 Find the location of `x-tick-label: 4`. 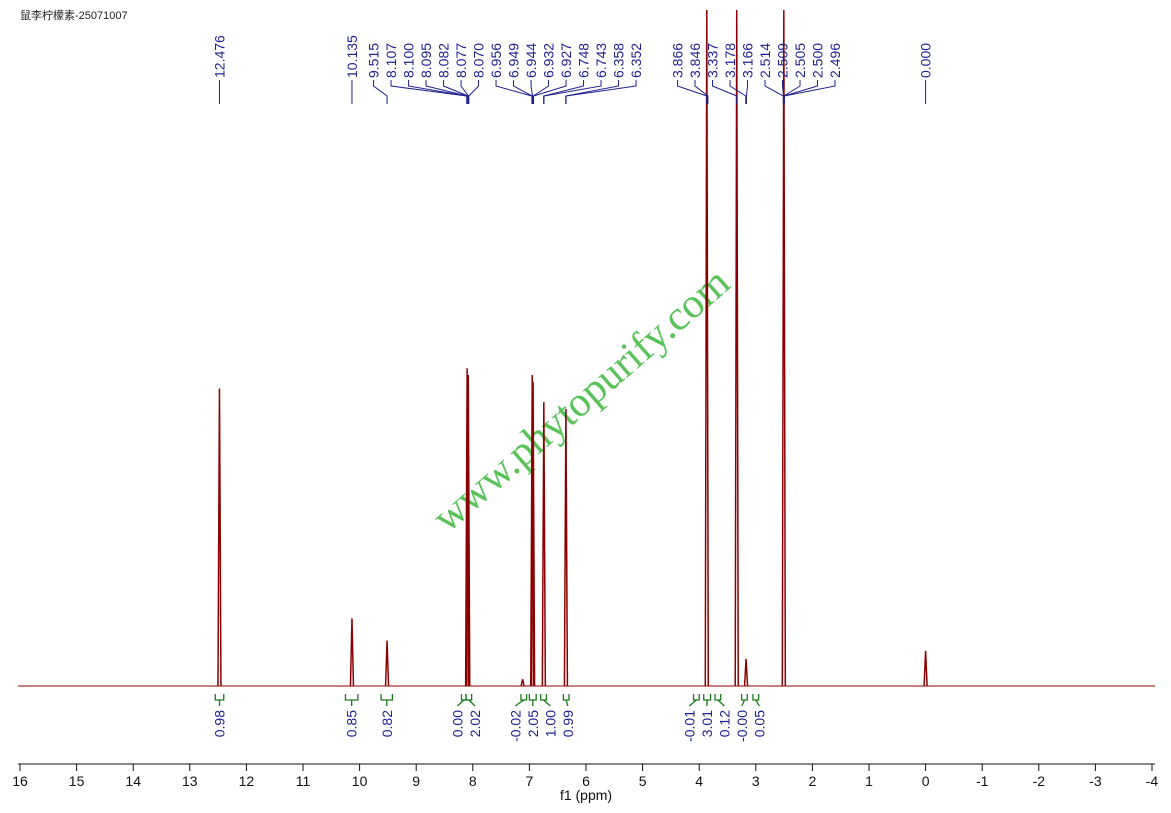

x-tick-label: 4 is located at coordinates (699, 781).